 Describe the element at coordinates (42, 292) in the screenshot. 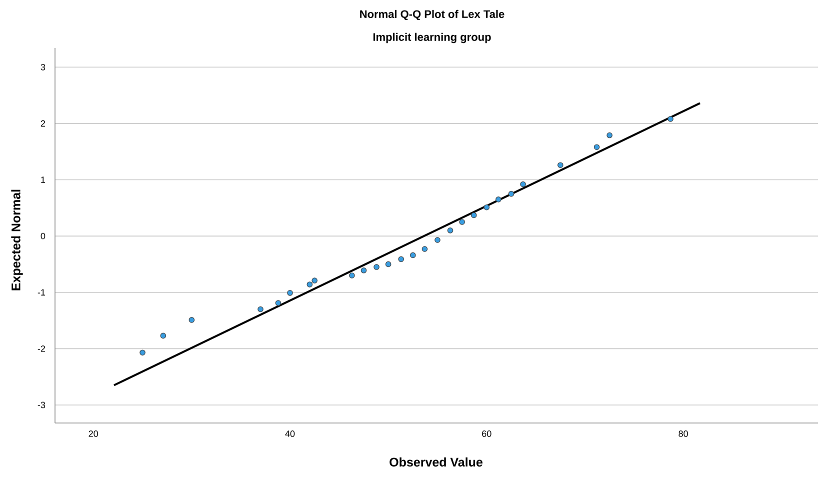

I see `y-tick-label: -1` at that location.